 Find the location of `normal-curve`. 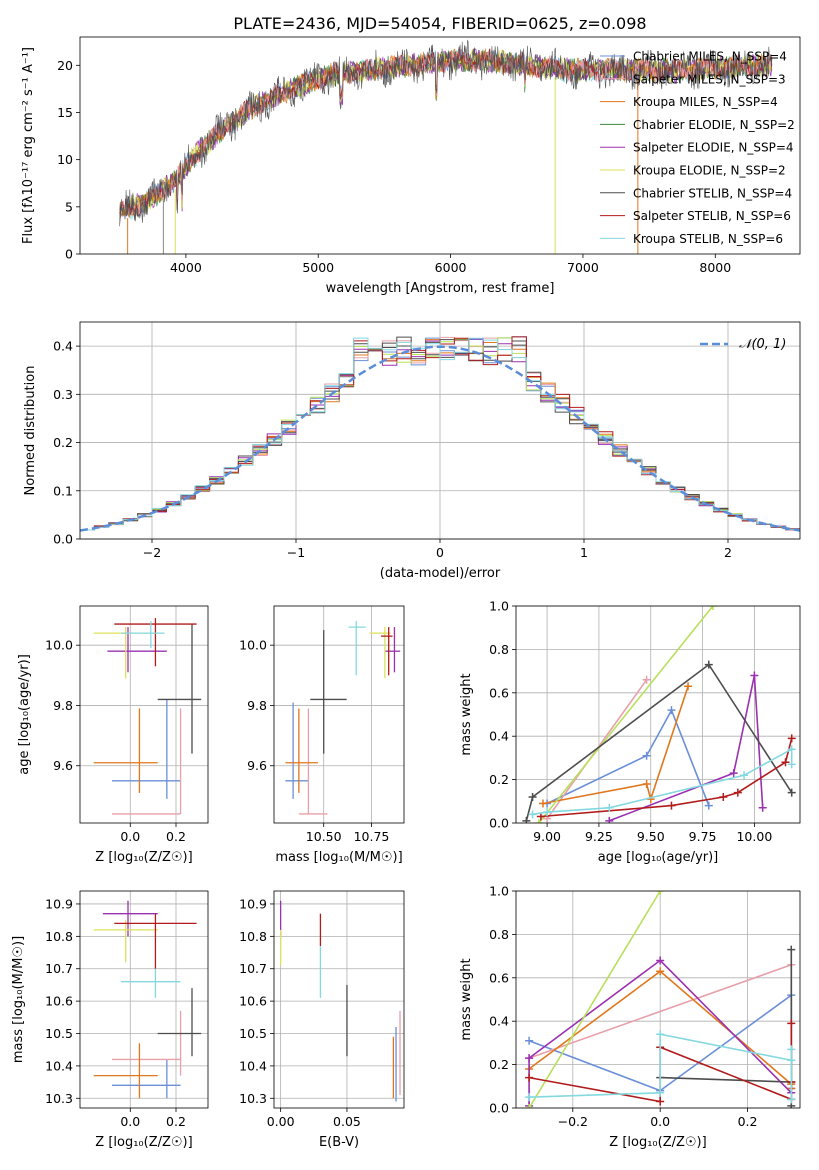

normal-curve is located at coordinates (440, 438).